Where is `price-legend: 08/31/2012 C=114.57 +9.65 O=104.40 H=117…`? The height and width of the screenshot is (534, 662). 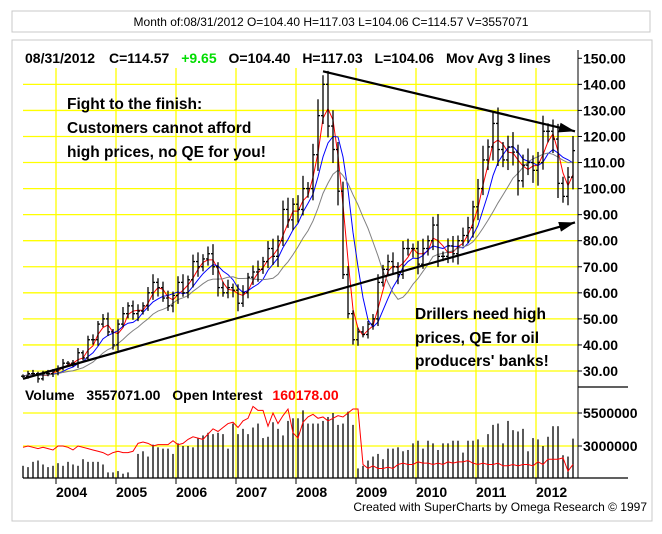 price-legend: 08/31/2012 C=114.57 +9.65 O=104.40 H=117… is located at coordinates (288, 58).